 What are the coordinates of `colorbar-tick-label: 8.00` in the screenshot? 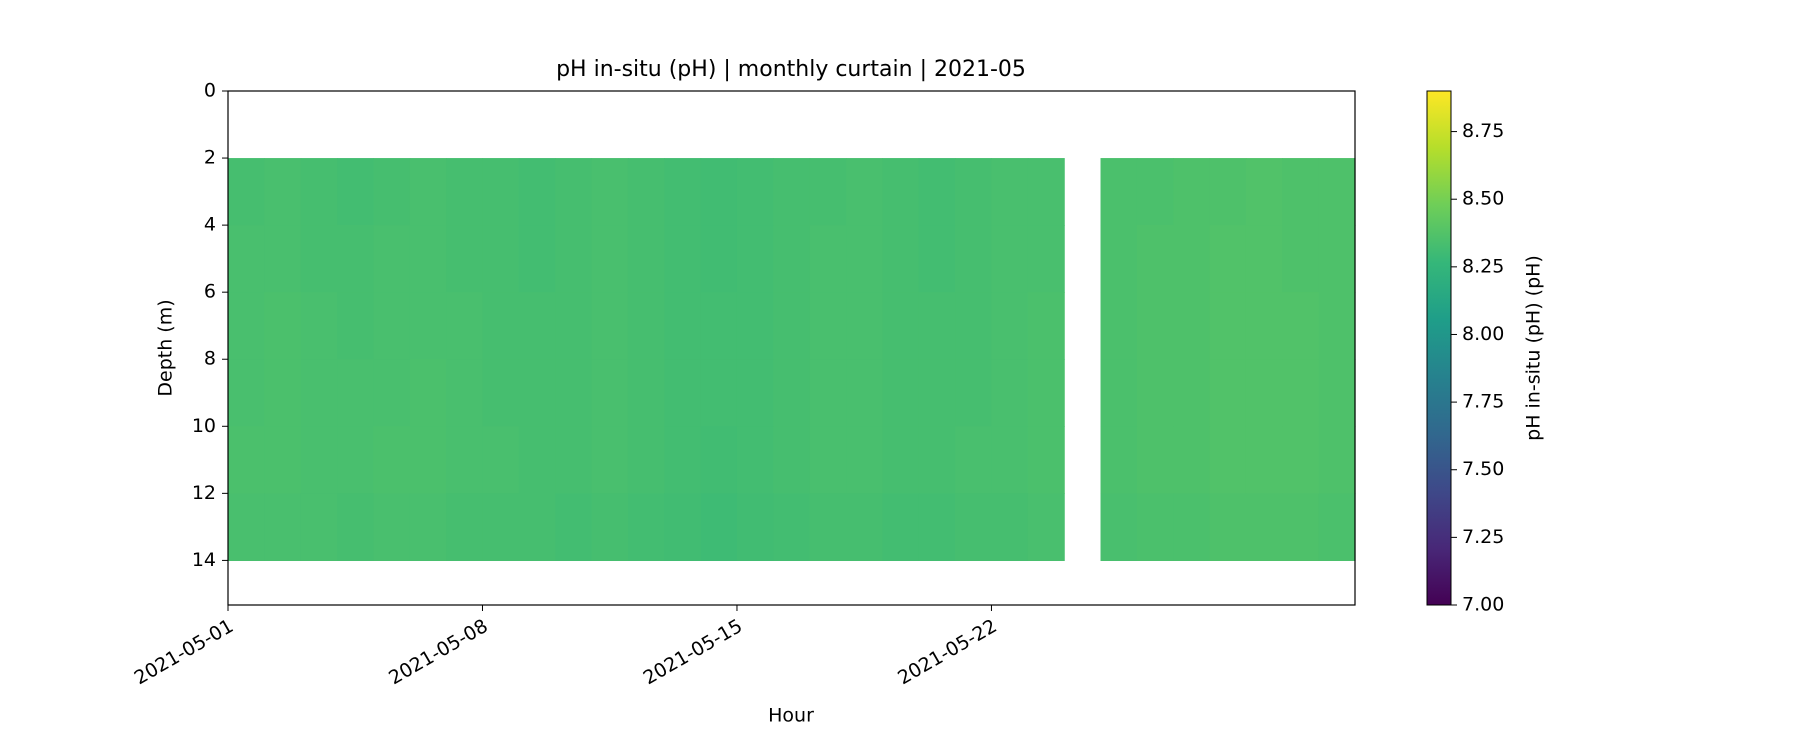 It's located at (1483, 334).